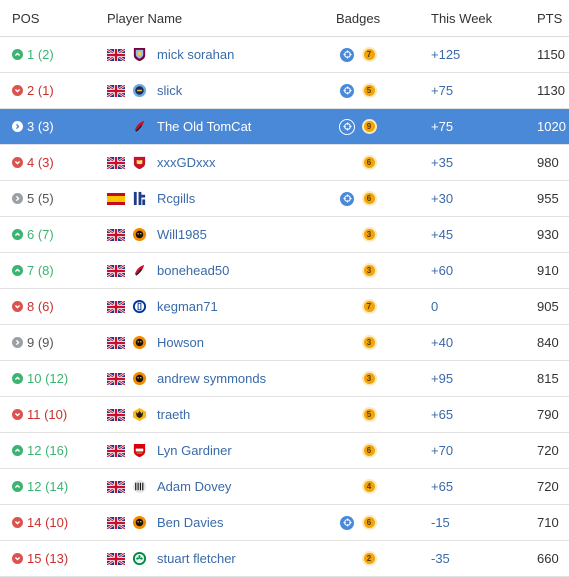 Image resolution: width=569 pixels, height=577 pixels. I want to click on this-week-value: +45, so click(442, 234).